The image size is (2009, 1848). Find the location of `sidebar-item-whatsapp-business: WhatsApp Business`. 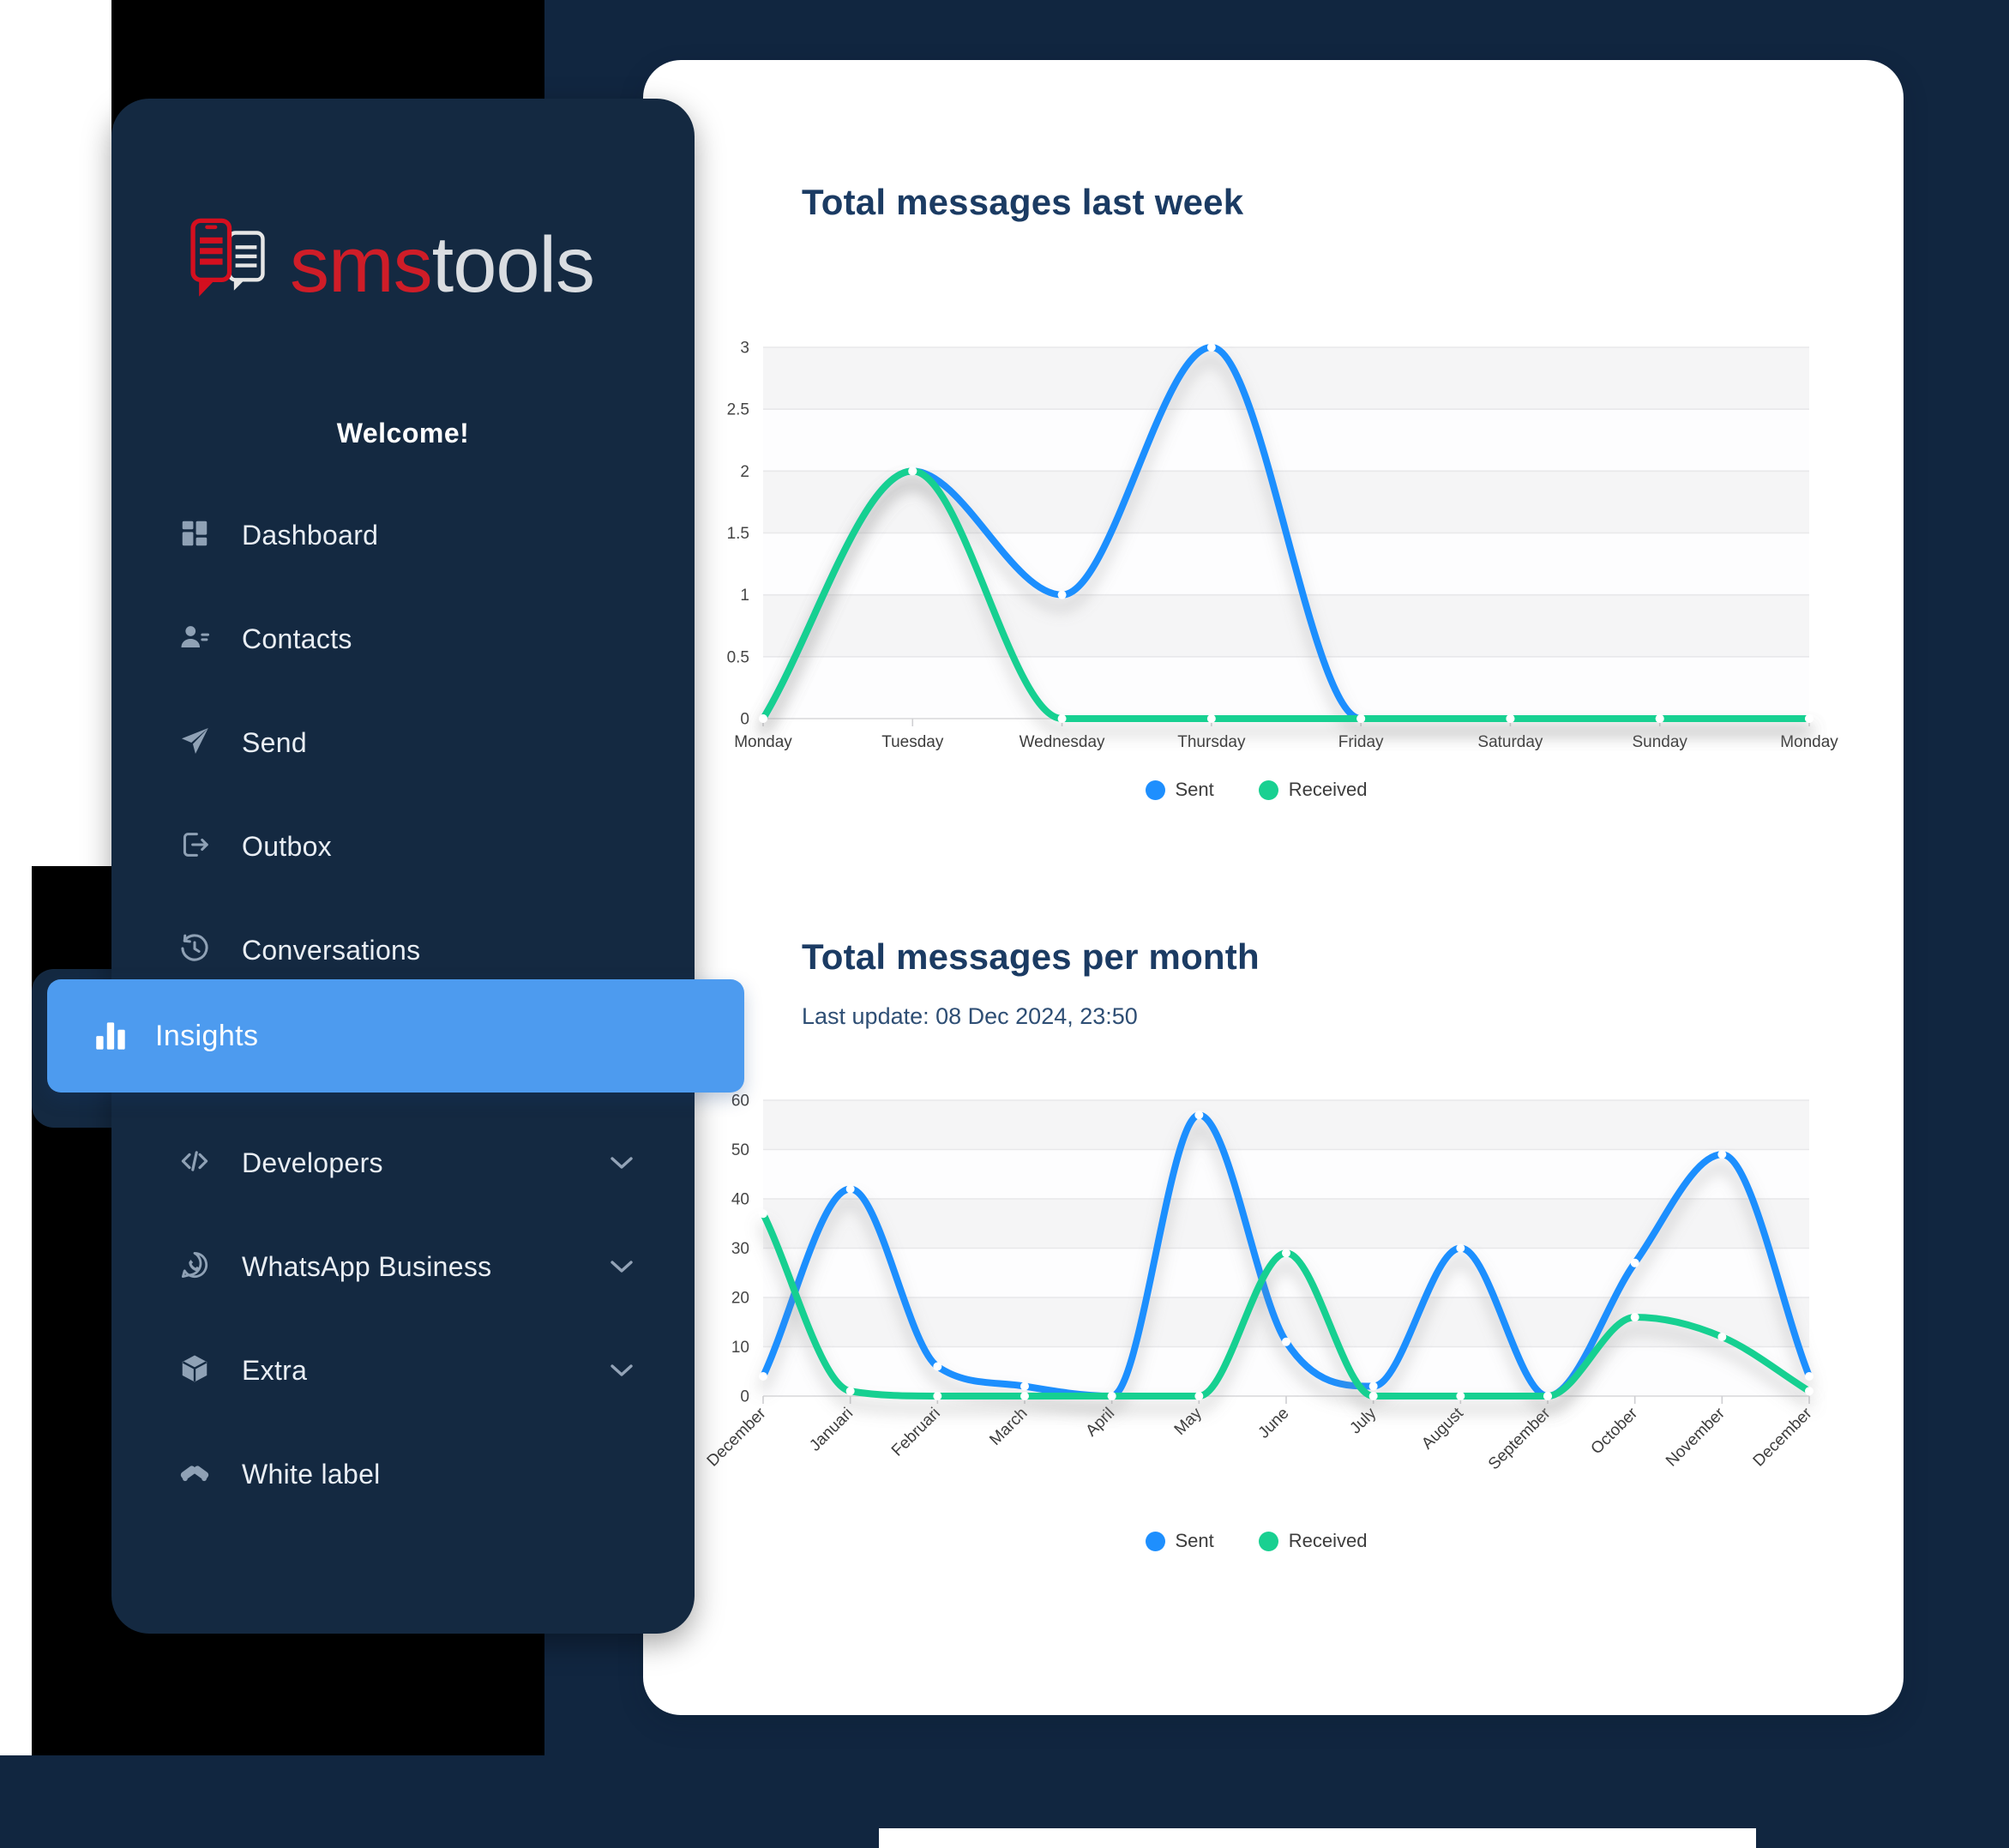

sidebar-item-whatsapp-business: WhatsApp Business is located at coordinates (403, 1266).